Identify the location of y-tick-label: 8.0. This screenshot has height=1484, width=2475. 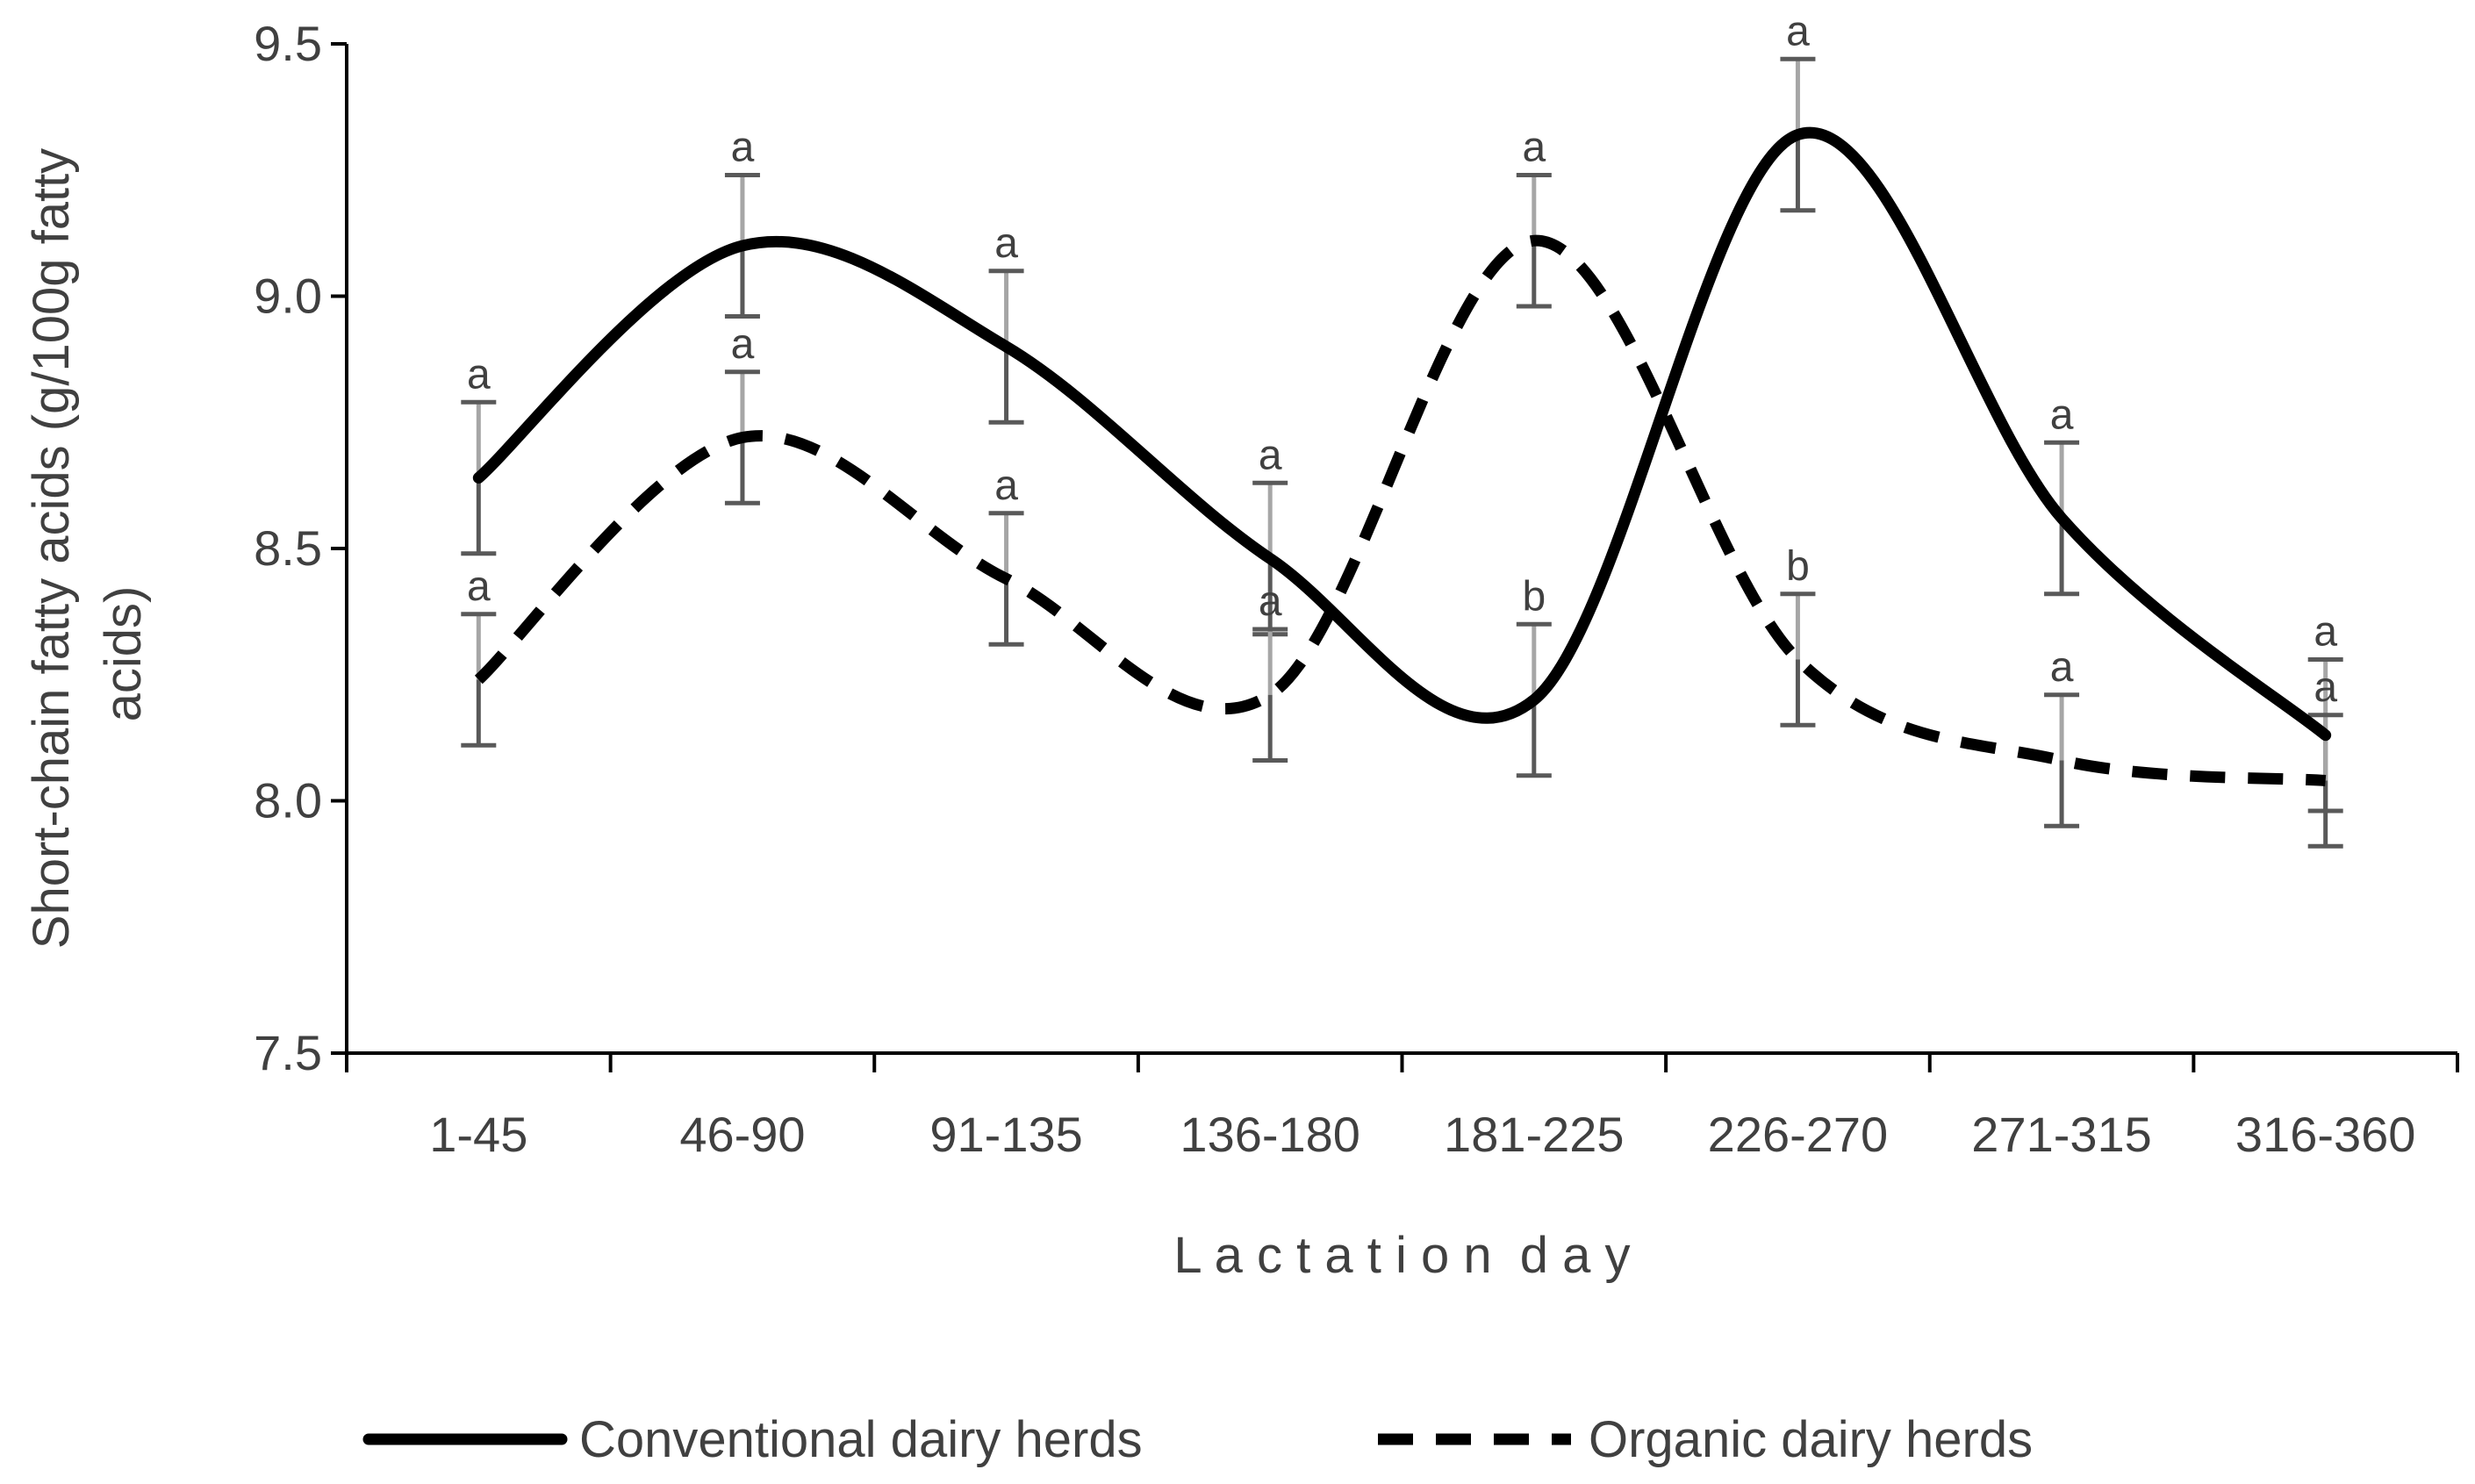
(288, 800).